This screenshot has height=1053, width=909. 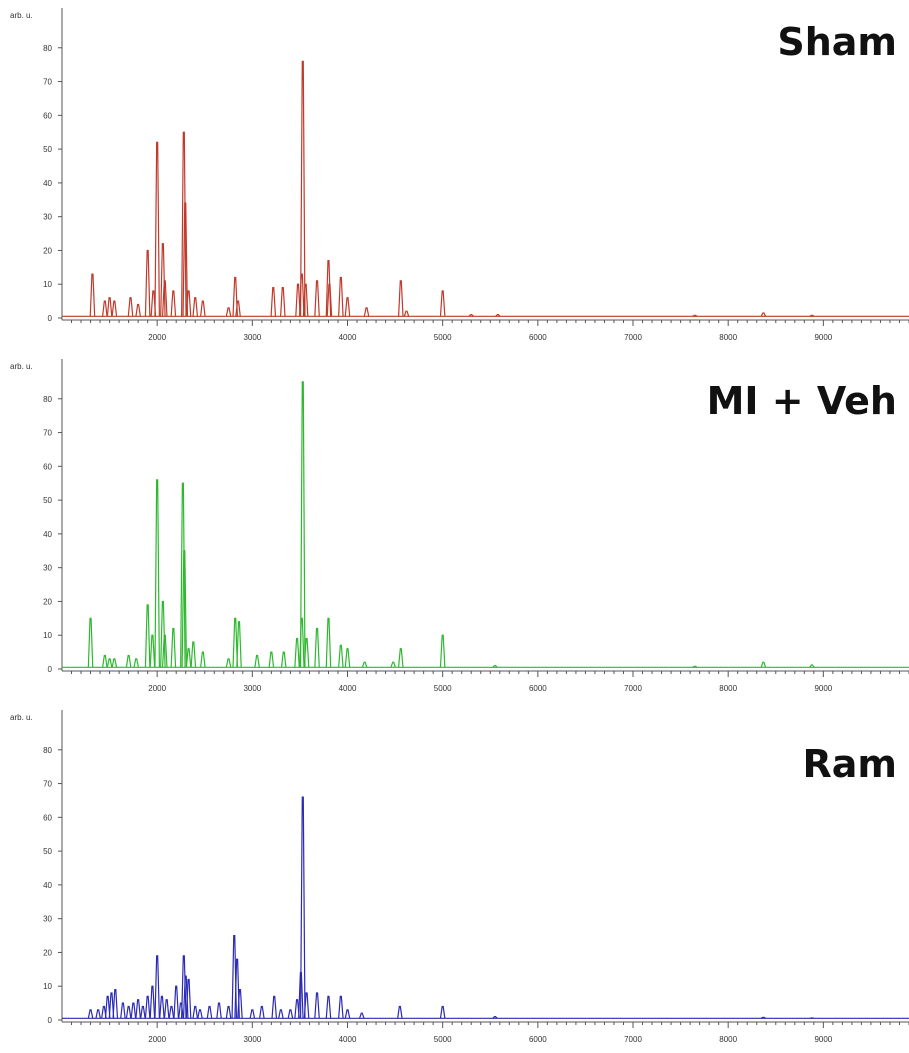 I want to click on y-tick-label: 70, so click(x=47, y=433).